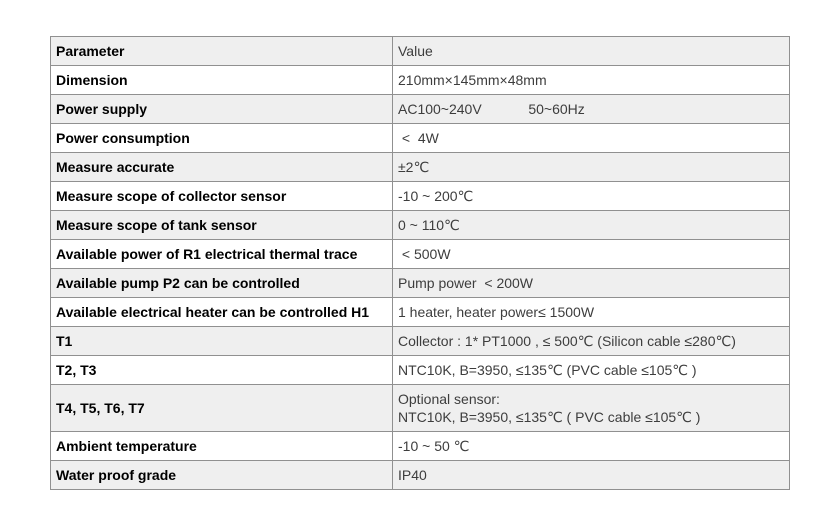 Image resolution: width=840 pixels, height=520 pixels. What do you see at coordinates (591, 446) in the screenshot?
I see `value-cell: -10 ~ 50 ℃` at bounding box center [591, 446].